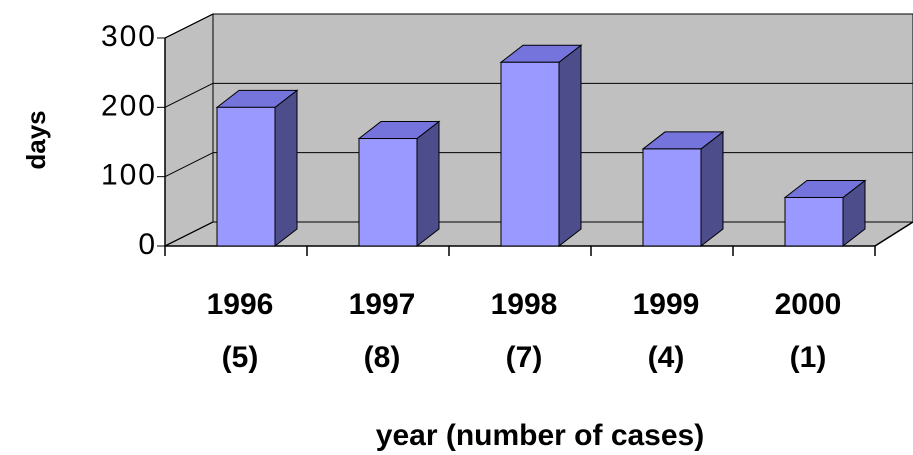 The image size is (913, 455). Describe the element at coordinates (36, 139) in the screenshot. I see `y-axis-label: days` at that location.